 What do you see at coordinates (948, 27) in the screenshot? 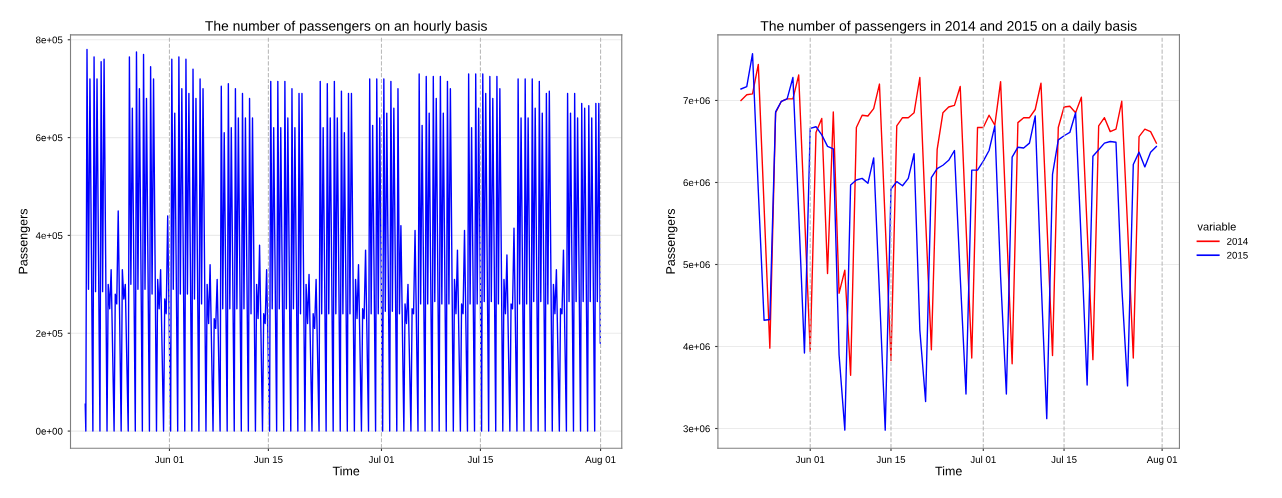
I see `chart-title: The number of passengers in 2014 and 2015 on a daily basis` at bounding box center [948, 27].